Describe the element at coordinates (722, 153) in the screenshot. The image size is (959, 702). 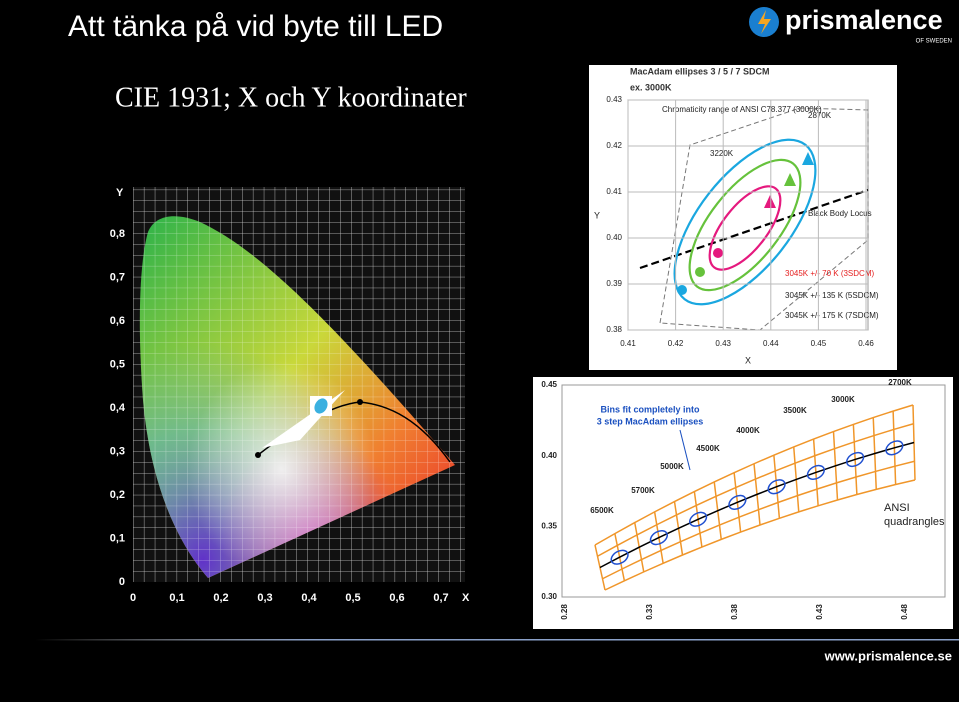
I see `cct-label: 3220K` at that location.